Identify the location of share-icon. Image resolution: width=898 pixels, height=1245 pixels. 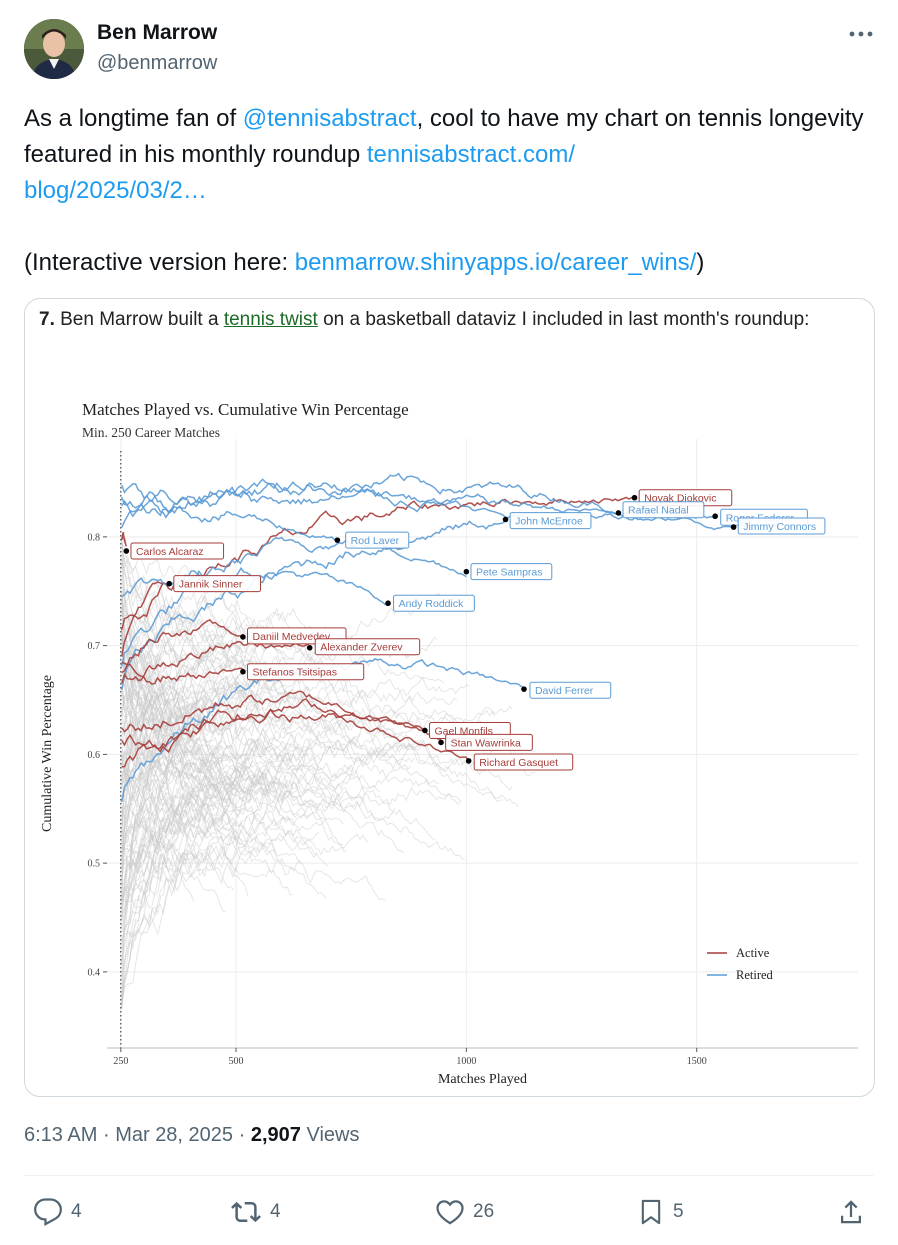
(851, 1212).